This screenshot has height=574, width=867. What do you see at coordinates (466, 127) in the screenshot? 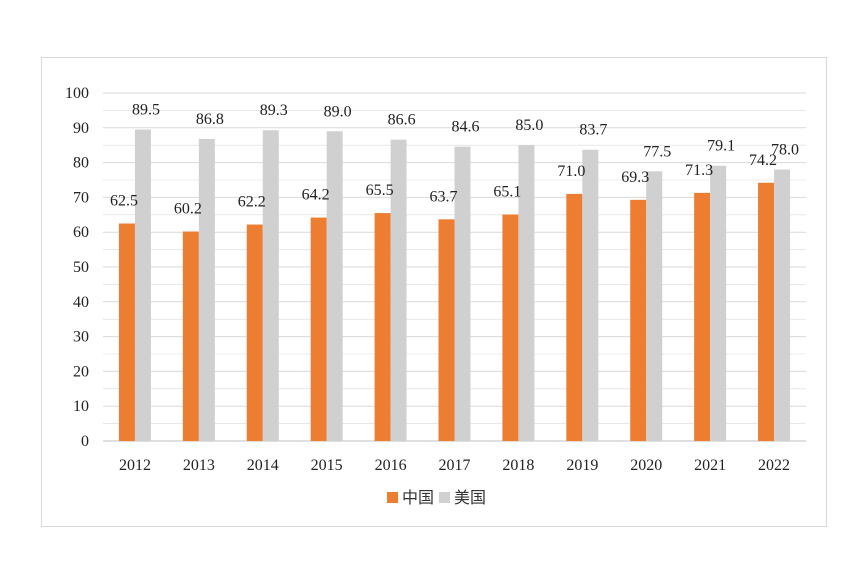
I see `data-label-usa: 84.6` at bounding box center [466, 127].